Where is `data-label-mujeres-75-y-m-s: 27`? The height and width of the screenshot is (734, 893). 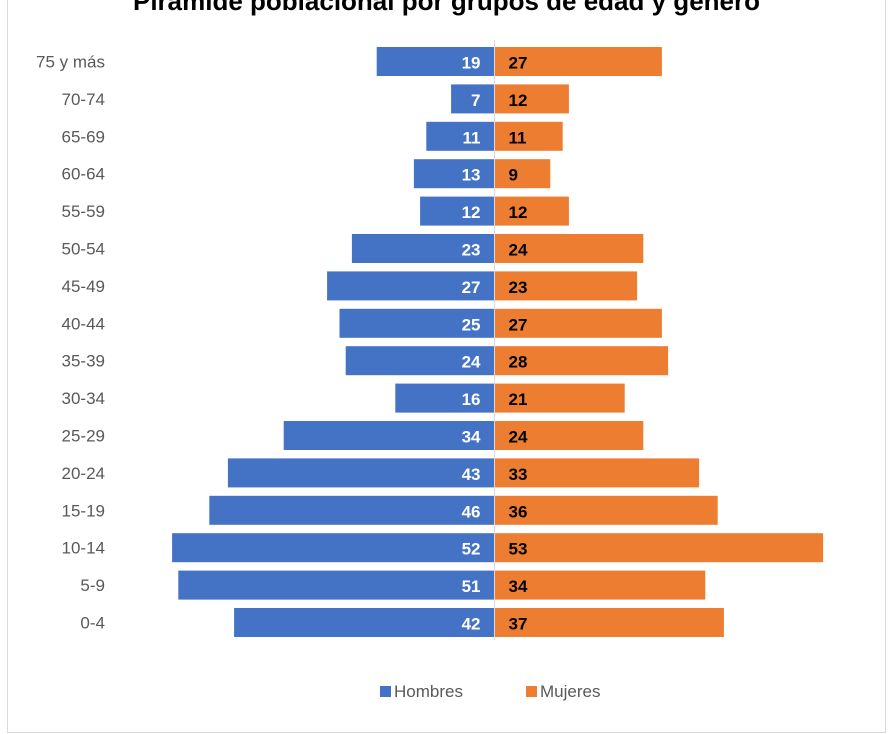
data-label-mujeres-75-y-m-s: 27 is located at coordinates (518, 63).